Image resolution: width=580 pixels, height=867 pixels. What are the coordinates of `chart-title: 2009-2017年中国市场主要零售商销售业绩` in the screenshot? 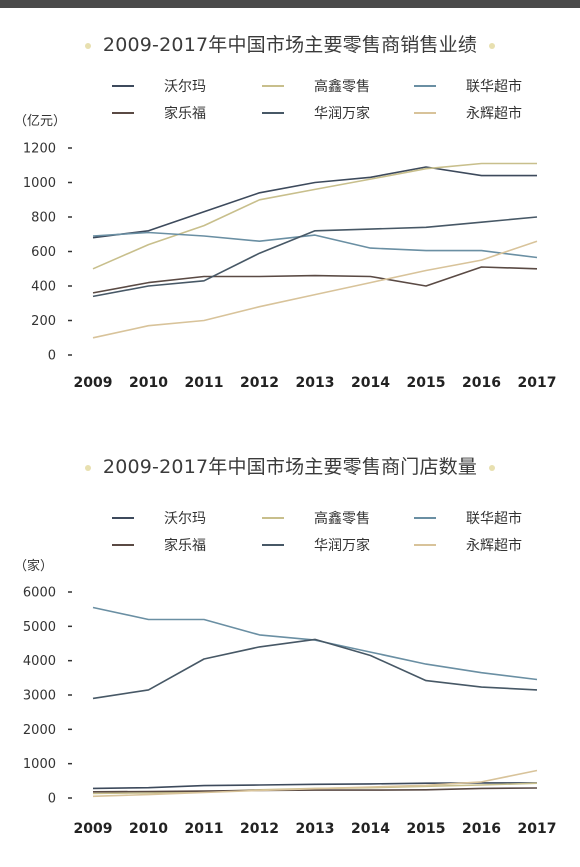 It's located at (290, 43).